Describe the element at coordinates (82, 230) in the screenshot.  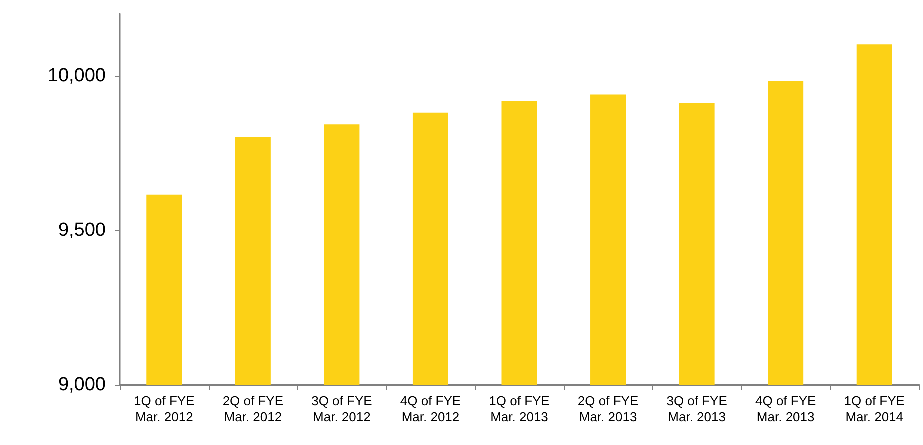
I see `y-tick-label: 9,500` at that location.